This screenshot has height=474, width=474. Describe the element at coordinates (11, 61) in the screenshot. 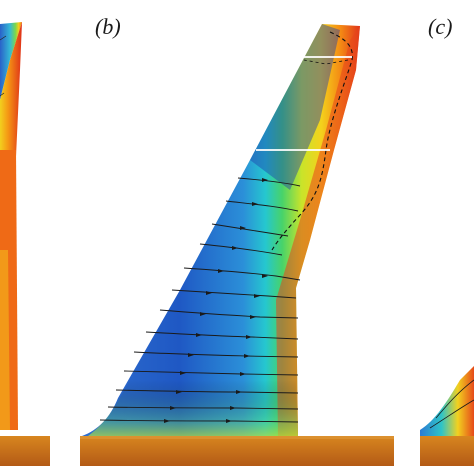

I see `panel-a-surface` at that location.